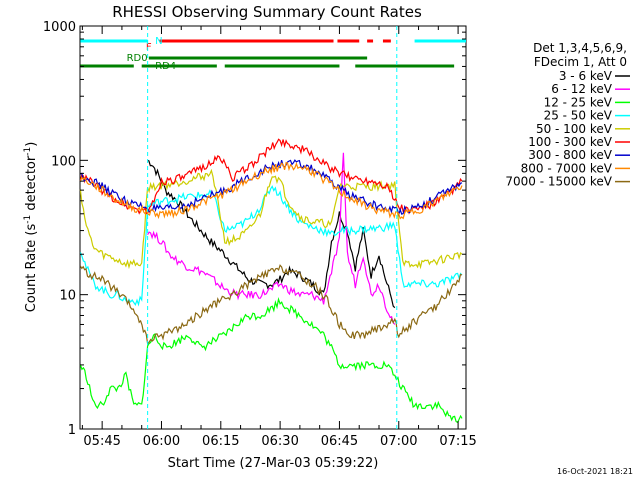 The image size is (640, 480). I want to click on legend-entry-7: 800 - 7000 keV, so click(567, 168).